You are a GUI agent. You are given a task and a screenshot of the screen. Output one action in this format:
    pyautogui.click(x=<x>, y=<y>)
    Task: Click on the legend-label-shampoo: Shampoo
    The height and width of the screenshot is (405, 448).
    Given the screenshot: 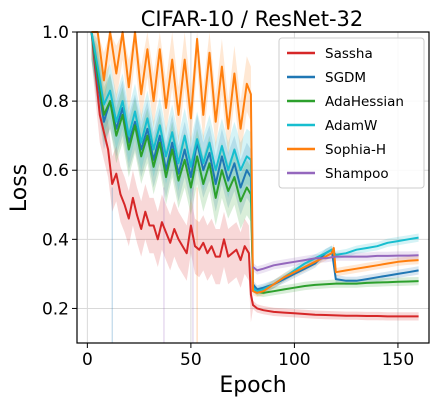 What is the action you would take?
    pyautogui.click(x=357, y=174)
    